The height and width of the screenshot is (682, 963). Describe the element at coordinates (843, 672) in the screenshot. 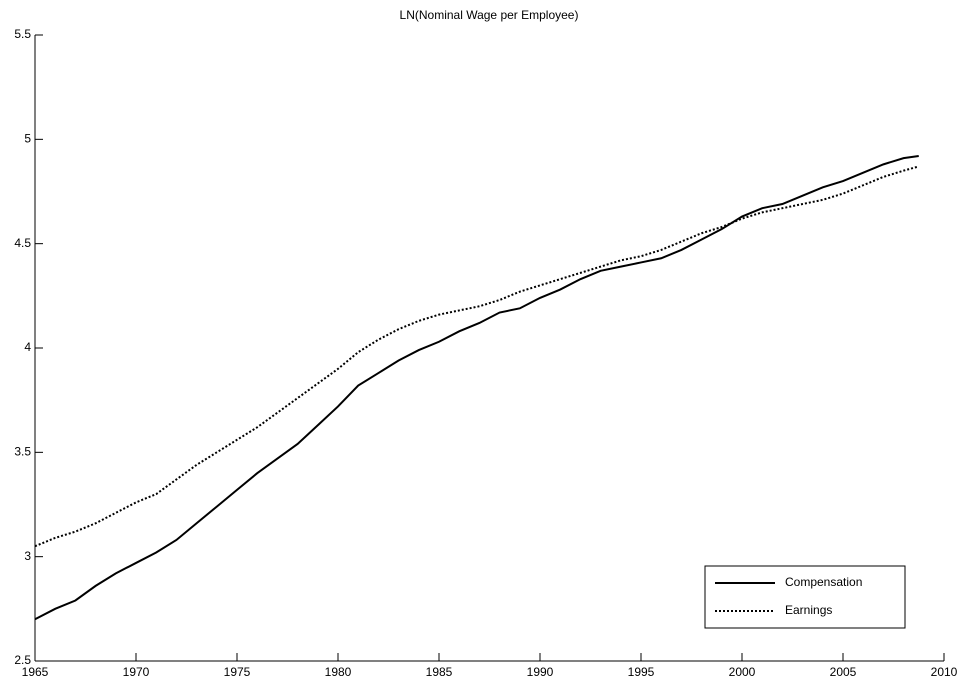

I see `x-tick-label: 2005` at that location.